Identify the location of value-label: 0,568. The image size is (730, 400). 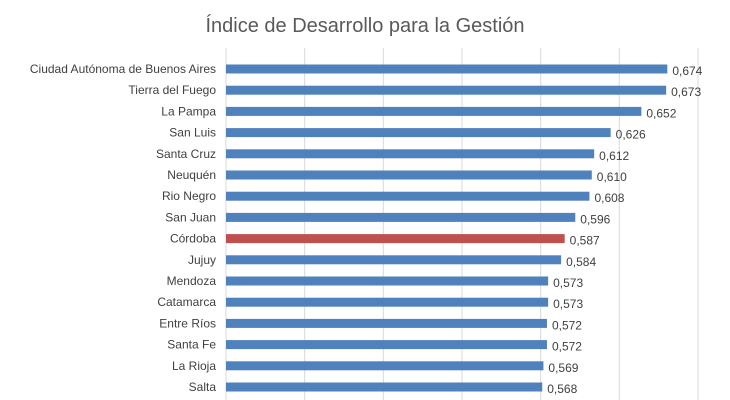
(562, 389).